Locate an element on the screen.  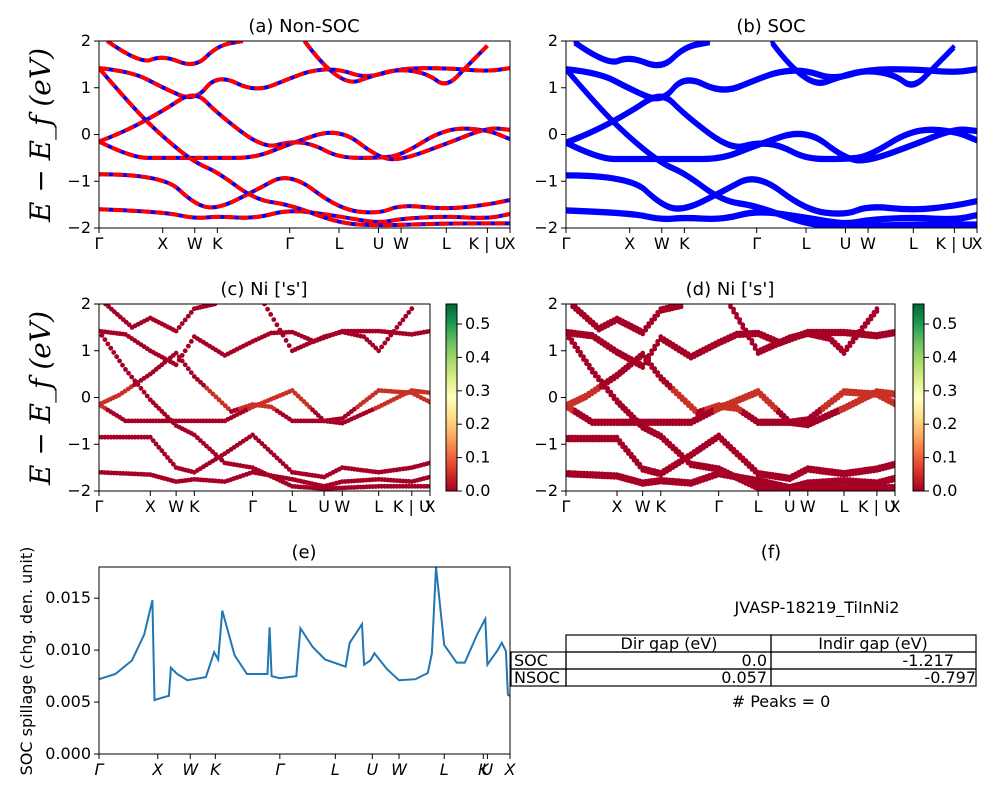
panel-c-colorbar: 0.5 0.4 0.3 0.2 0.1 0.0 is located at coordinates (467, 401).